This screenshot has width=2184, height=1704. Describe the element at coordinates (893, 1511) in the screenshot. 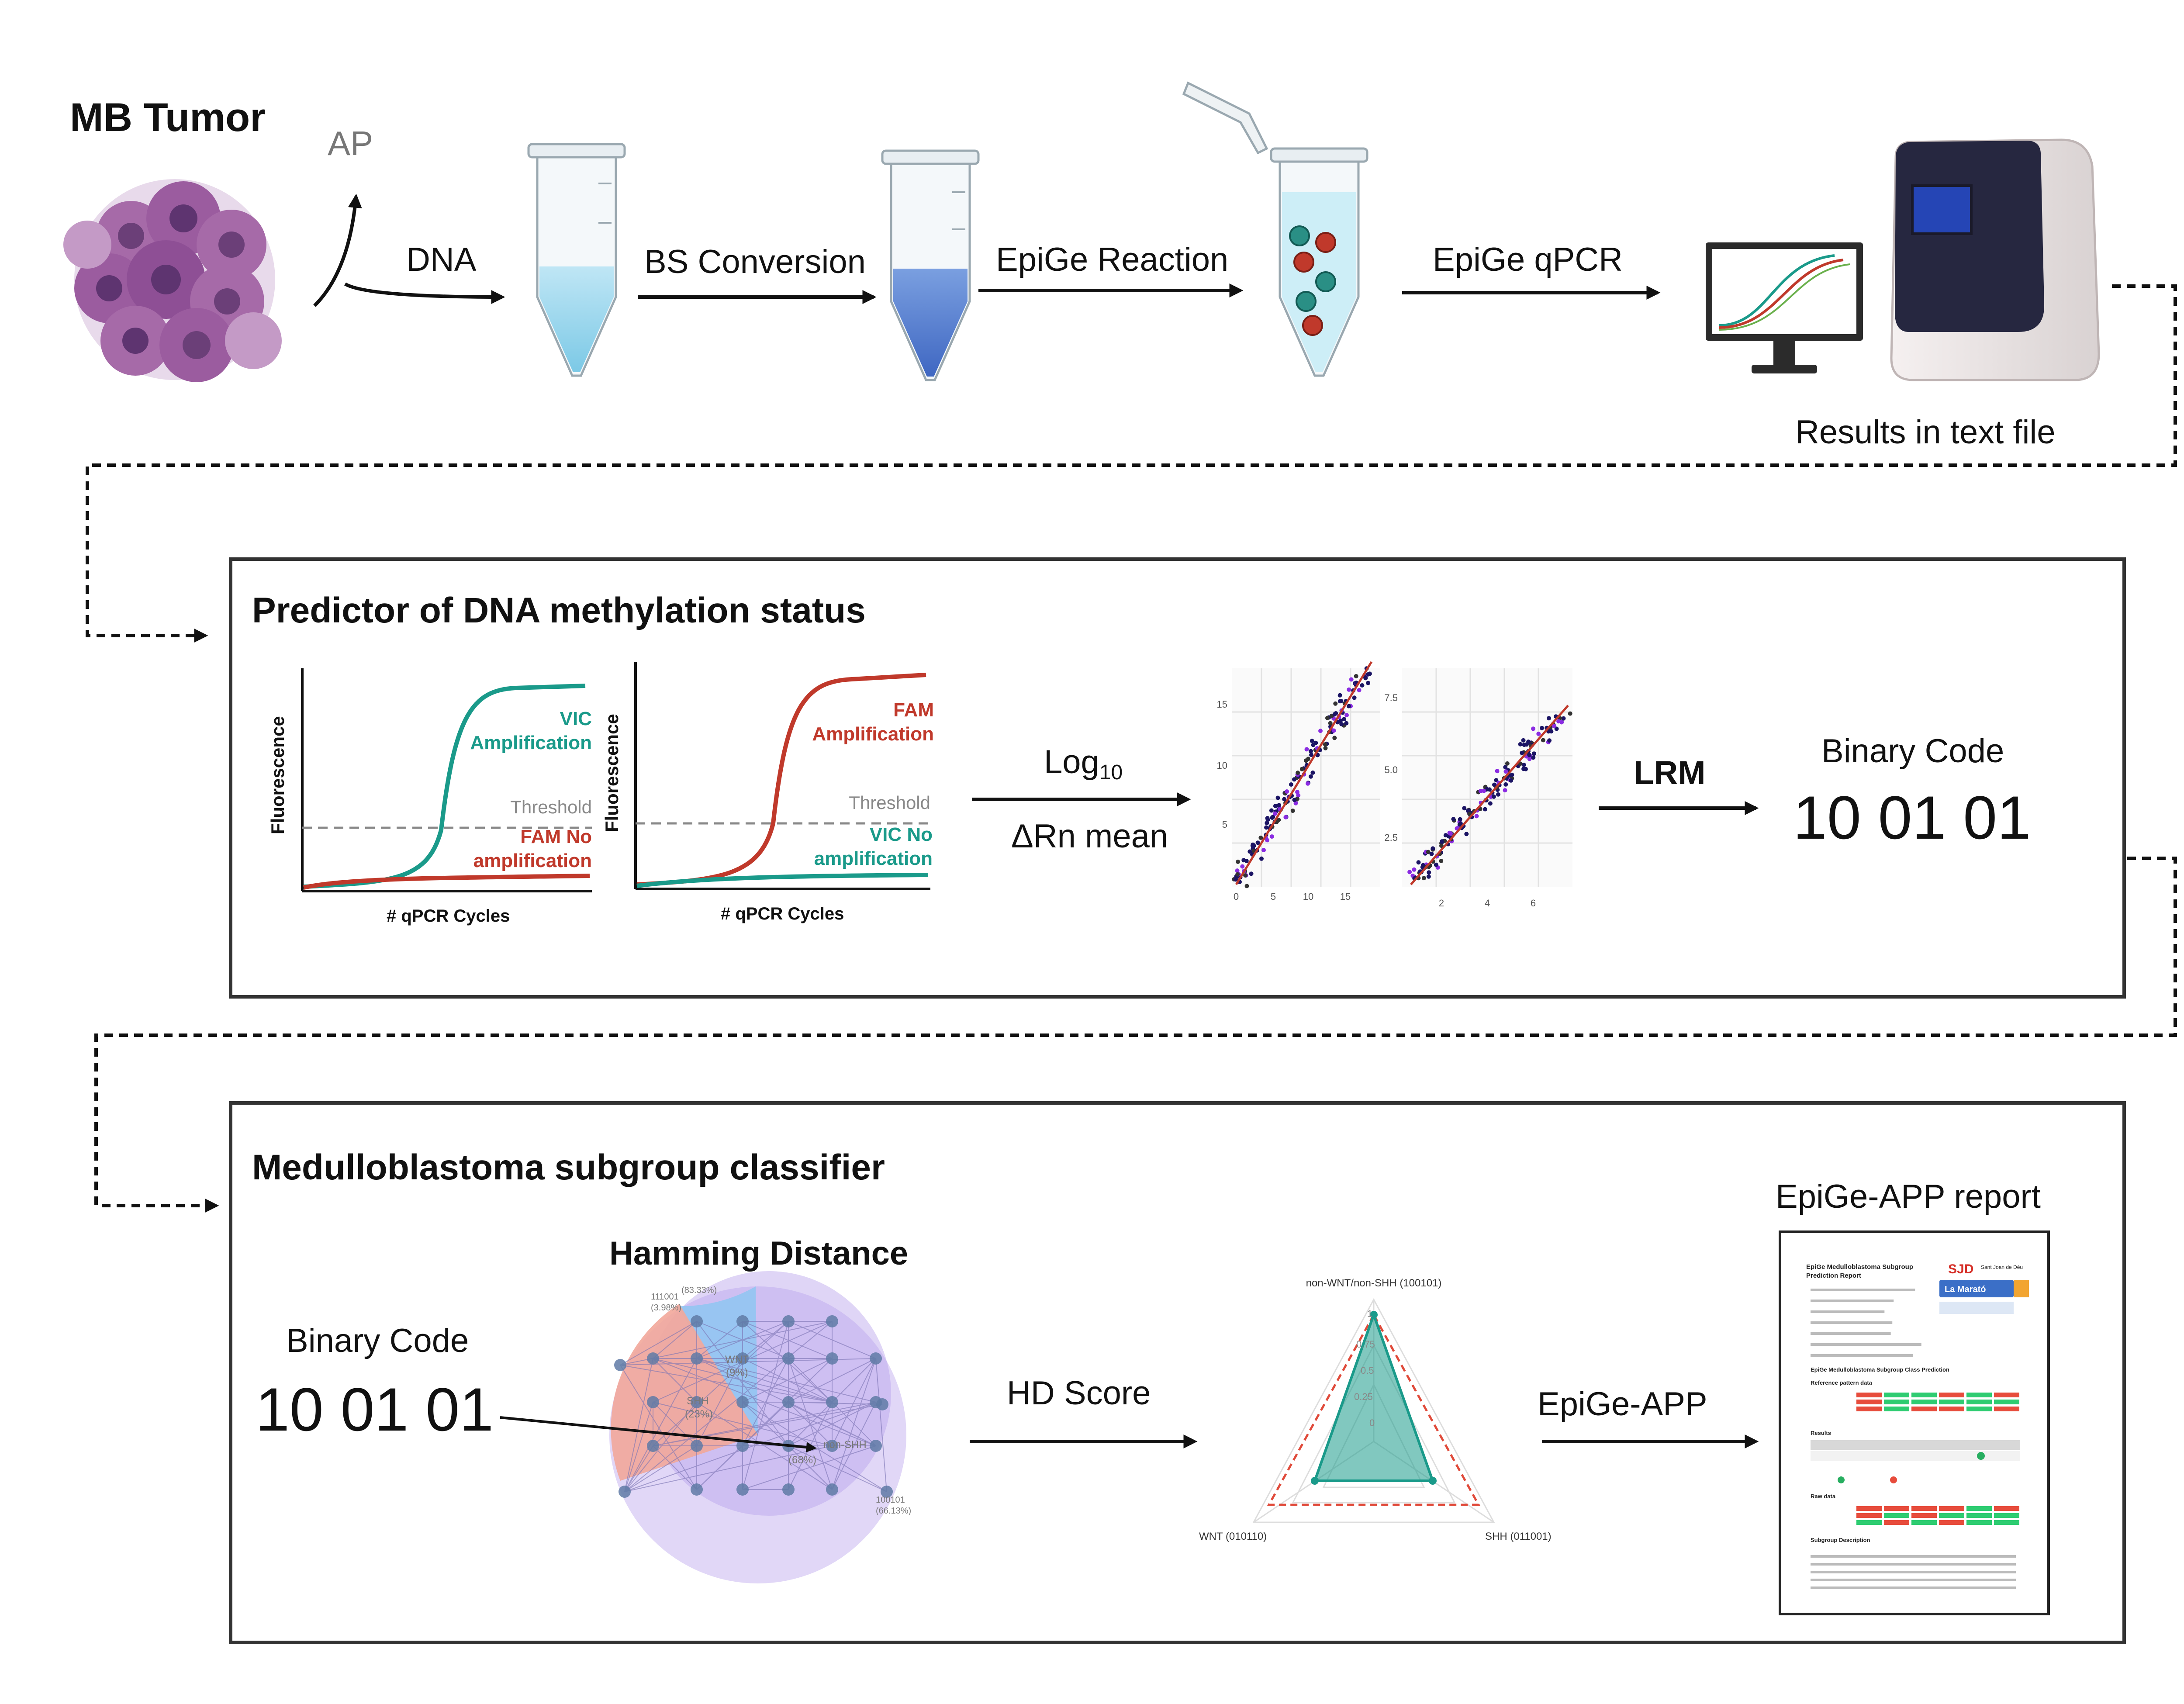

I see `hd-pct-100101: (66.13%)` at that location.